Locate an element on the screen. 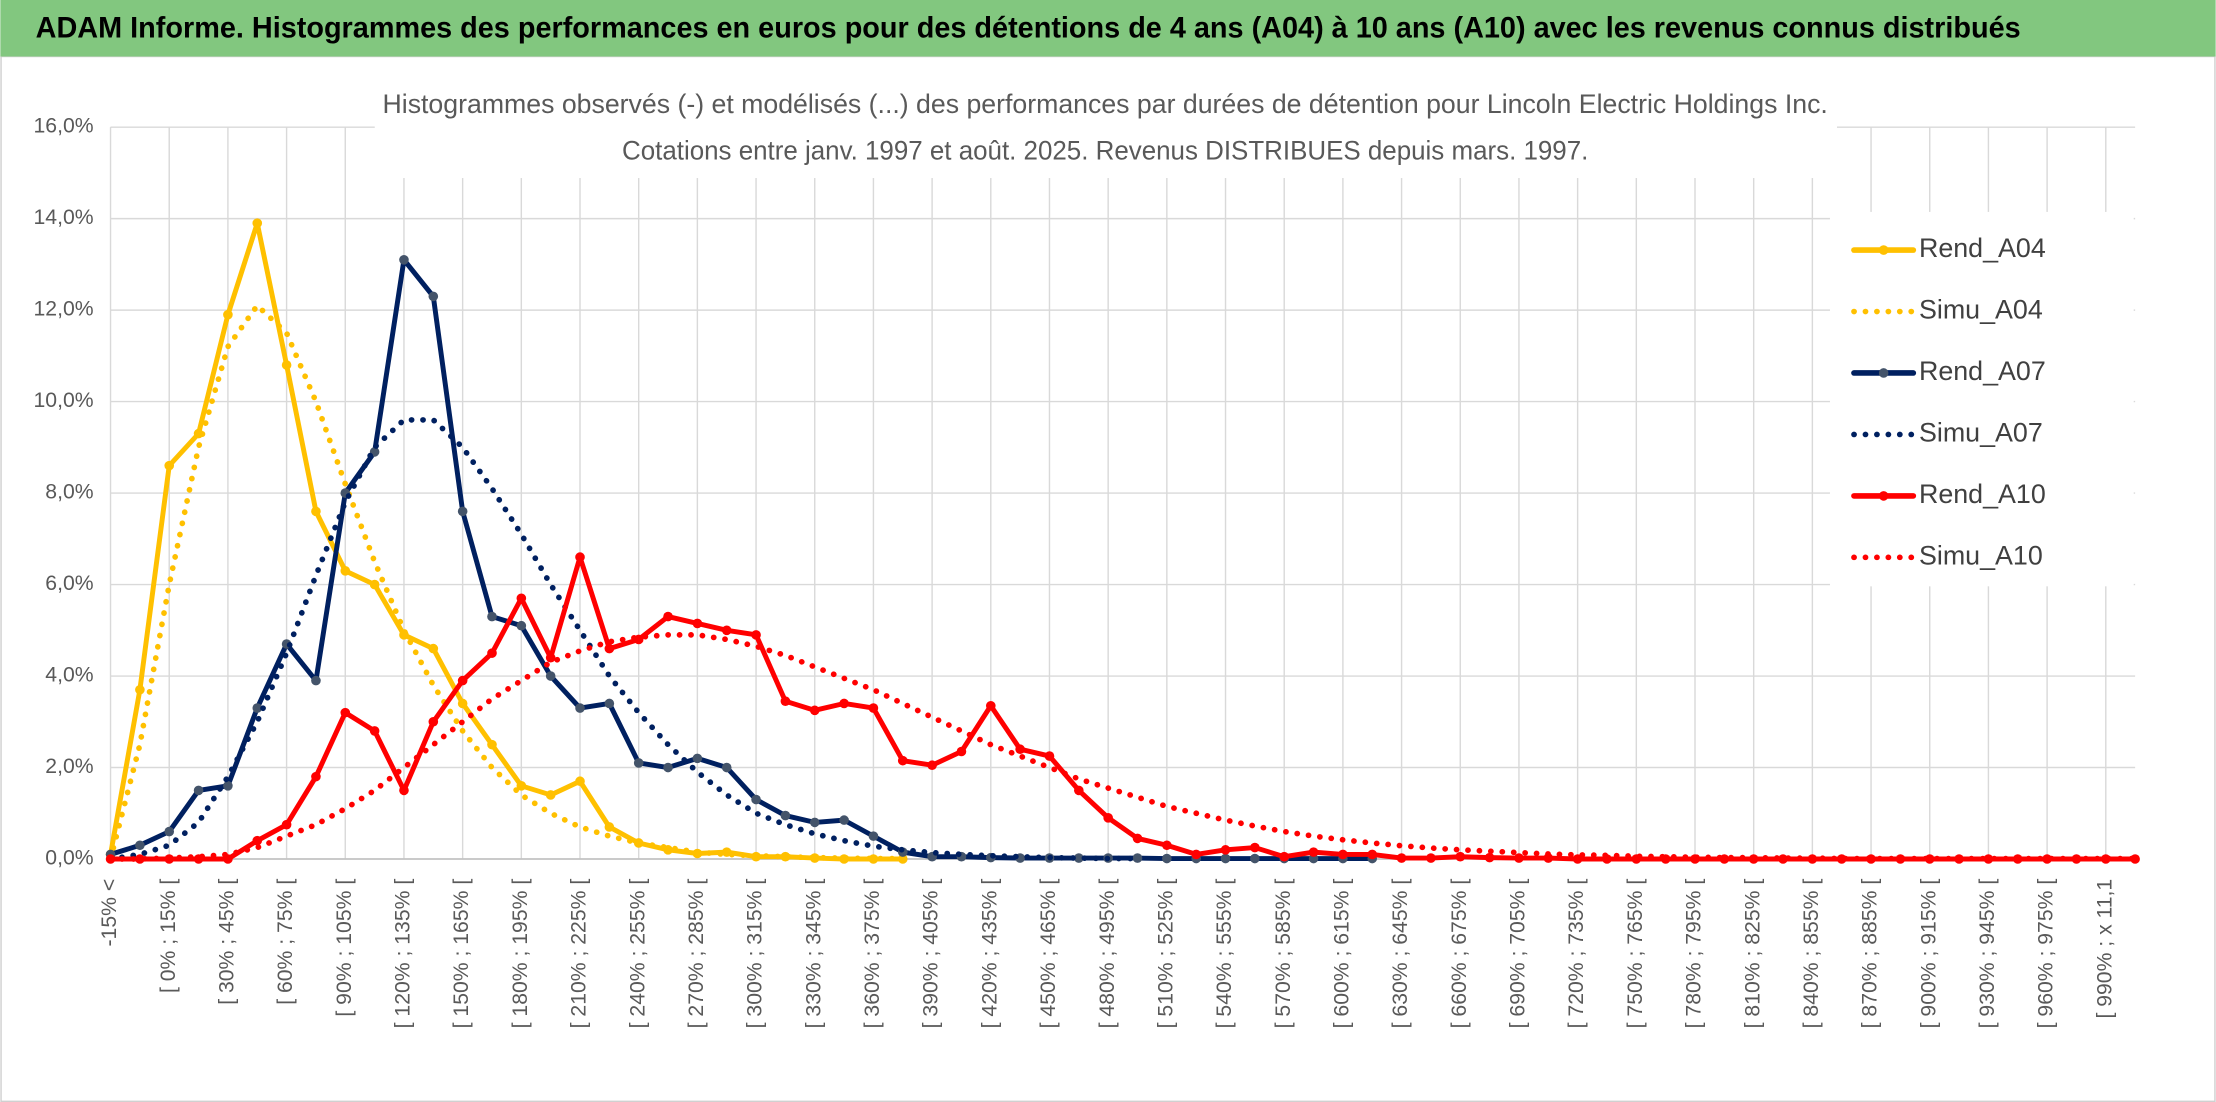 The image size is (2216, 1102). x-tick-label: [ 120% ; 135% [ is located at coordinates (403, 954).